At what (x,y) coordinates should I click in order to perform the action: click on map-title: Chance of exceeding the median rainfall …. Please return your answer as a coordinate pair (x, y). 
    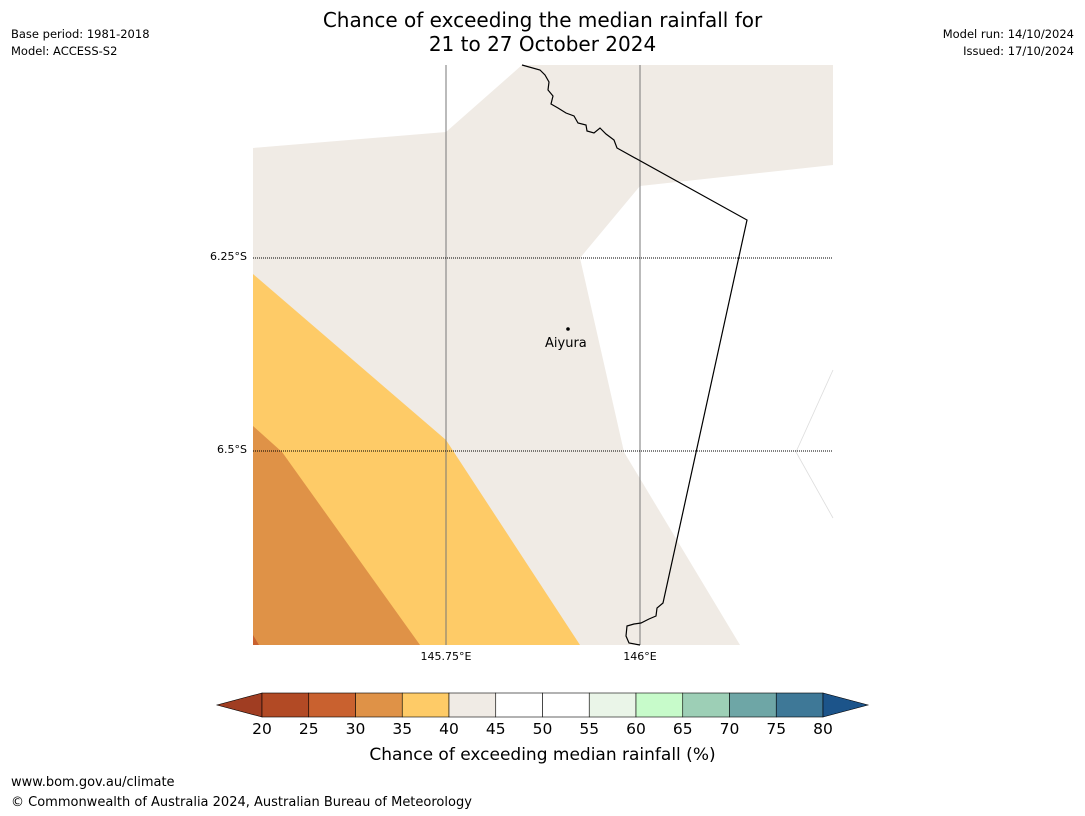
    Looking at the image, I should click on (542, 32).